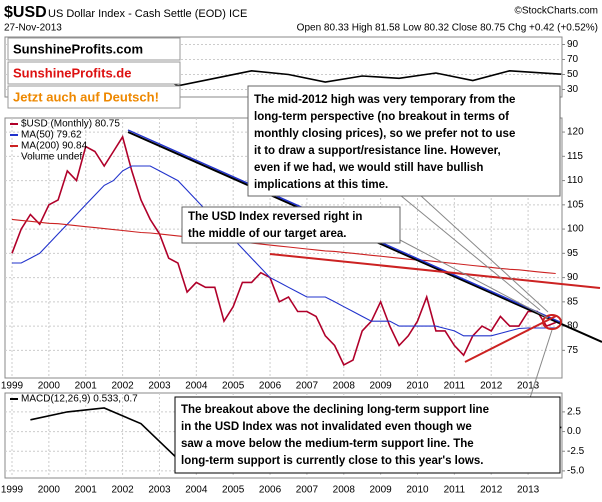 Image resolution: width=602 pixels, height=502 pixels. Describe the element at coordinates (33, 28) in the screenshot. I see `date: 27-Nov-2013` at that location.